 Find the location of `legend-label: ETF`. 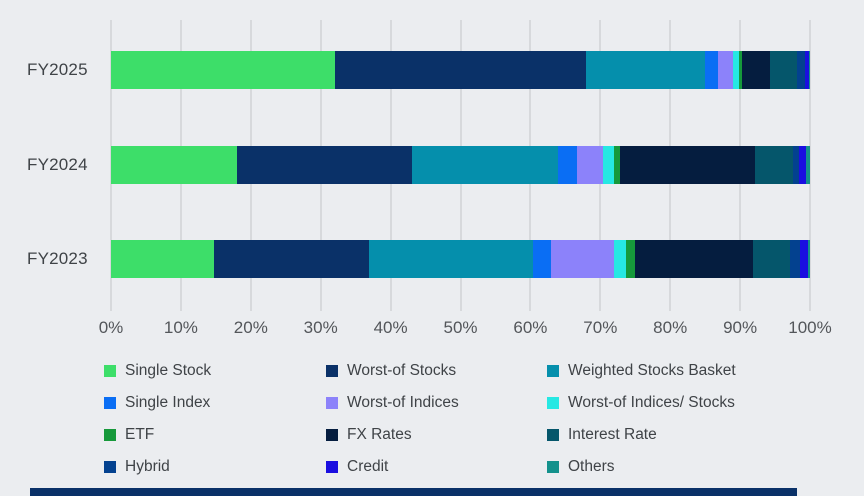

legend-label: ETF is located at coordinates (140, 434).